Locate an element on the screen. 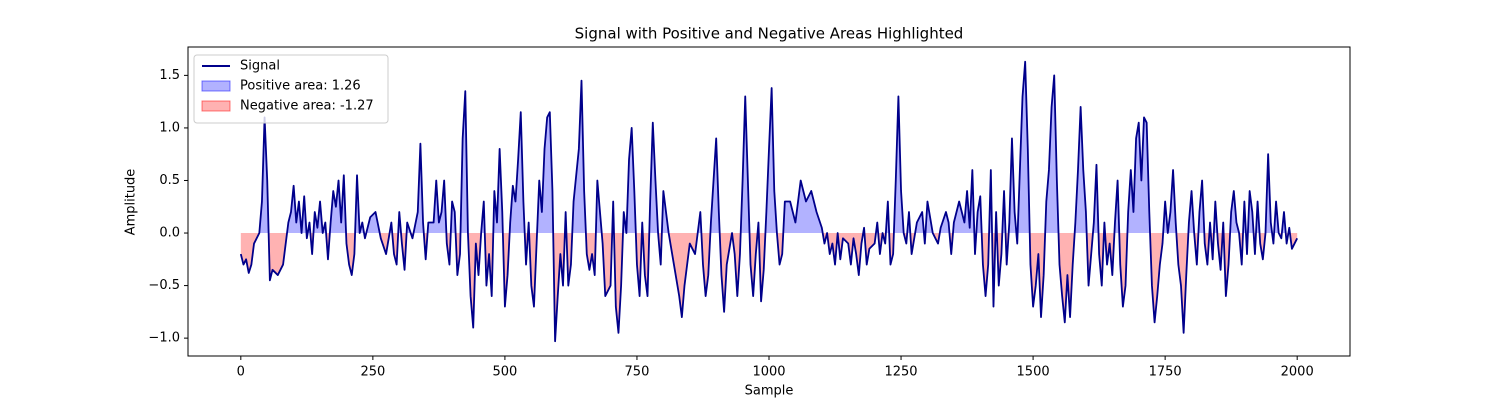 The image size is (1500, 404). y-tick-label: 1.5 is located at coordinates (169, 75).